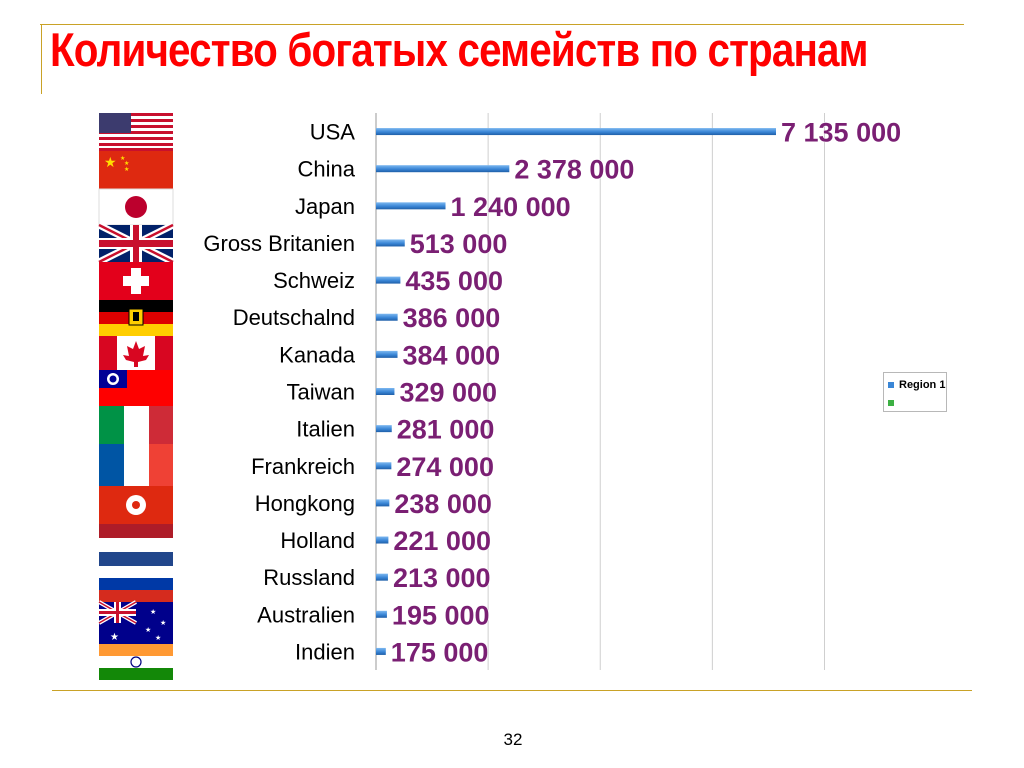 The width and height of the screenshot is (1024, 768). I want to click on bar-italien, so click(384, 429).